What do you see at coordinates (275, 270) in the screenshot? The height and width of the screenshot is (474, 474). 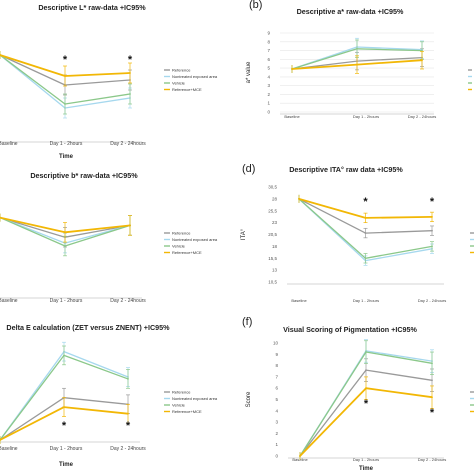 I see `y-tick-label: 13` at bounding box center [275, 270].